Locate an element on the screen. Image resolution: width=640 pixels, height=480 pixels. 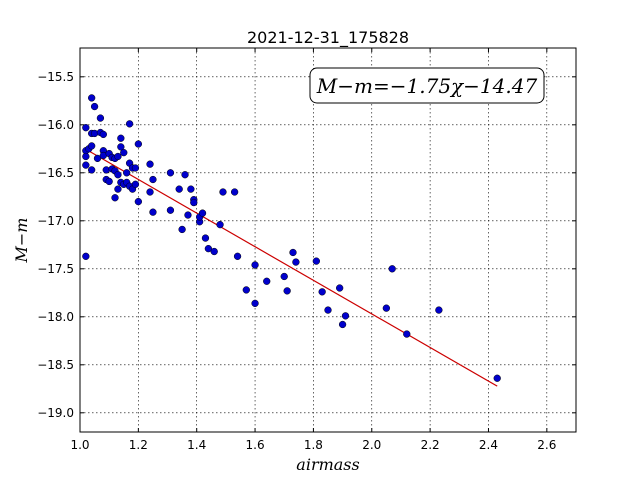
x-tick-label: 1.0 is located at coordinates (79, 445).